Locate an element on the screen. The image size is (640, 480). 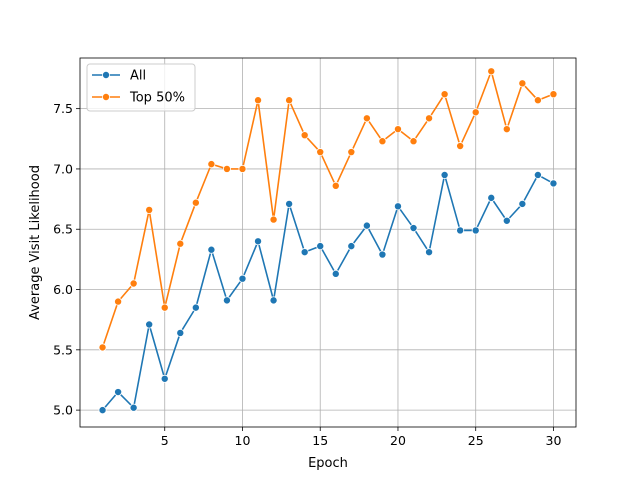
y-tick-label: 7.0 is located at coordinates (63, 168).